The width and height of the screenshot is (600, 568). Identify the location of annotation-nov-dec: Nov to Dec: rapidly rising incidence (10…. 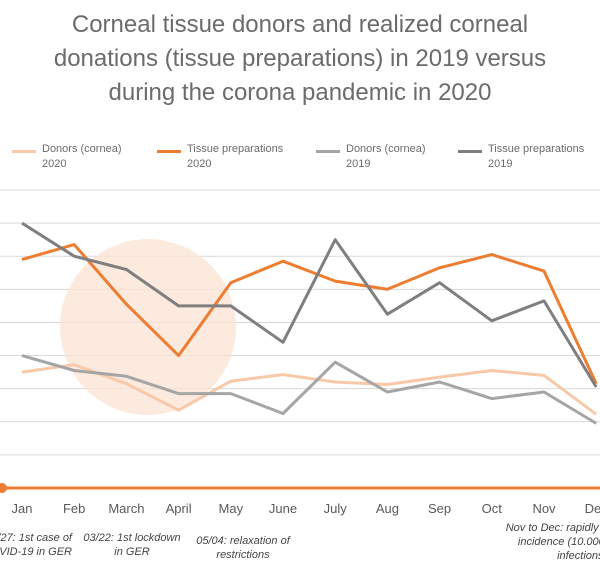
(552, 542).